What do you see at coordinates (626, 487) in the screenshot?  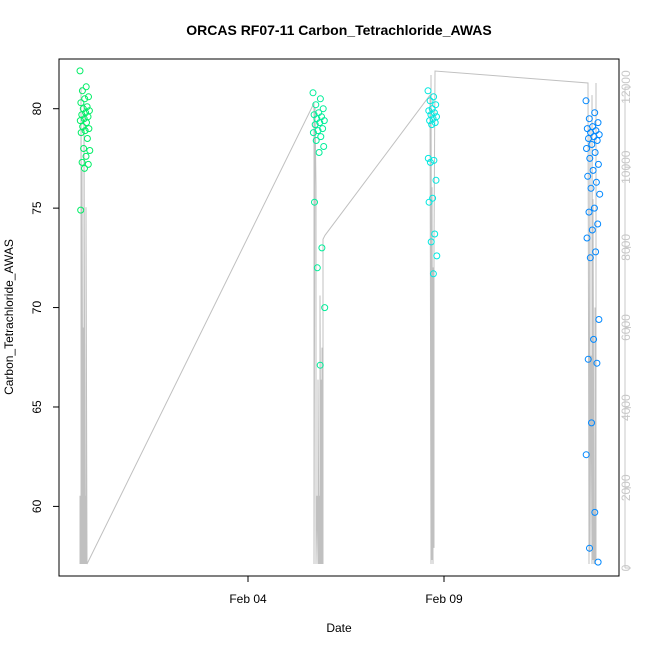 I see `y2-tick-label: 2000` at bounding box center [626, 487].